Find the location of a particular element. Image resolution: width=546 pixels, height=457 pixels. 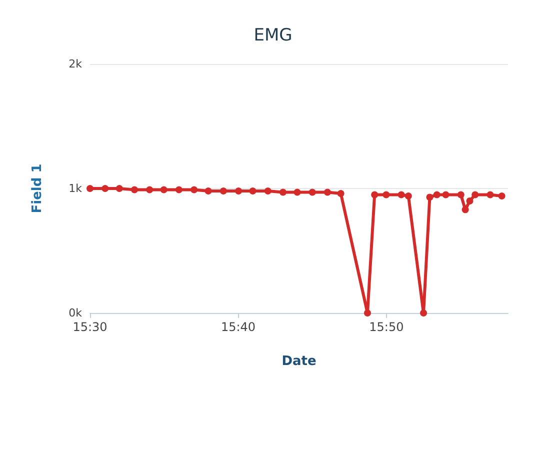

y-tick-label: 0k is located at coordinates (75, 313).